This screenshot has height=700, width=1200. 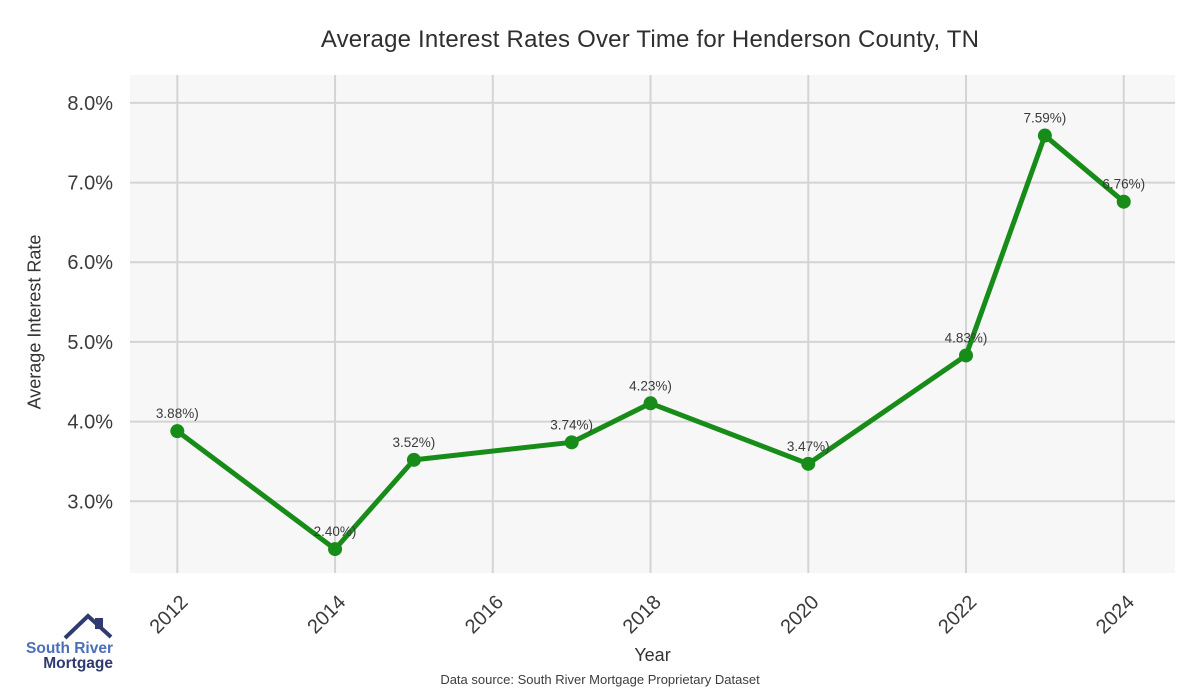 What do you see at coordinates (800, 614) in the screenshot?
I see `x-tick-label: 2020` at bounding box center [800, 614].